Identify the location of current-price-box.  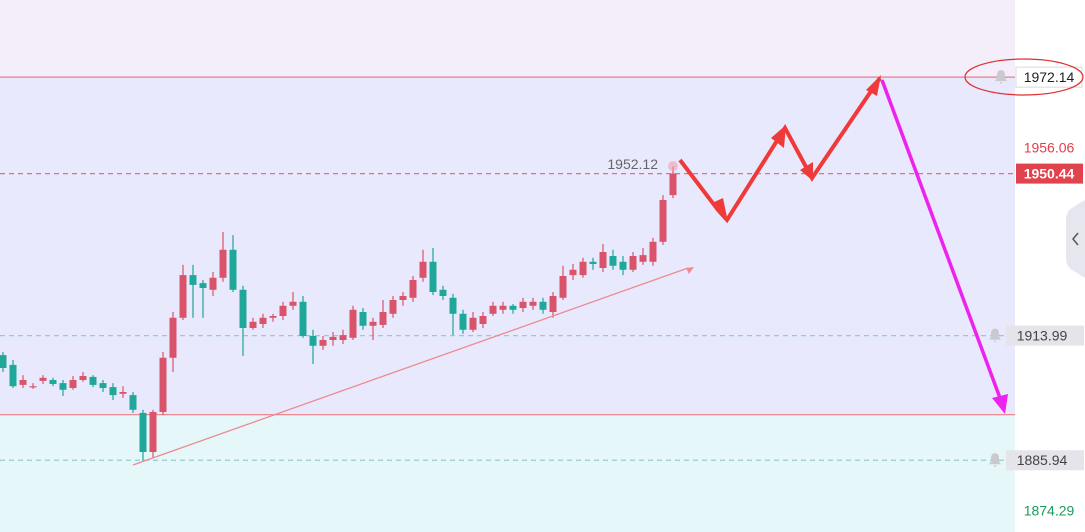
(1049, 173).